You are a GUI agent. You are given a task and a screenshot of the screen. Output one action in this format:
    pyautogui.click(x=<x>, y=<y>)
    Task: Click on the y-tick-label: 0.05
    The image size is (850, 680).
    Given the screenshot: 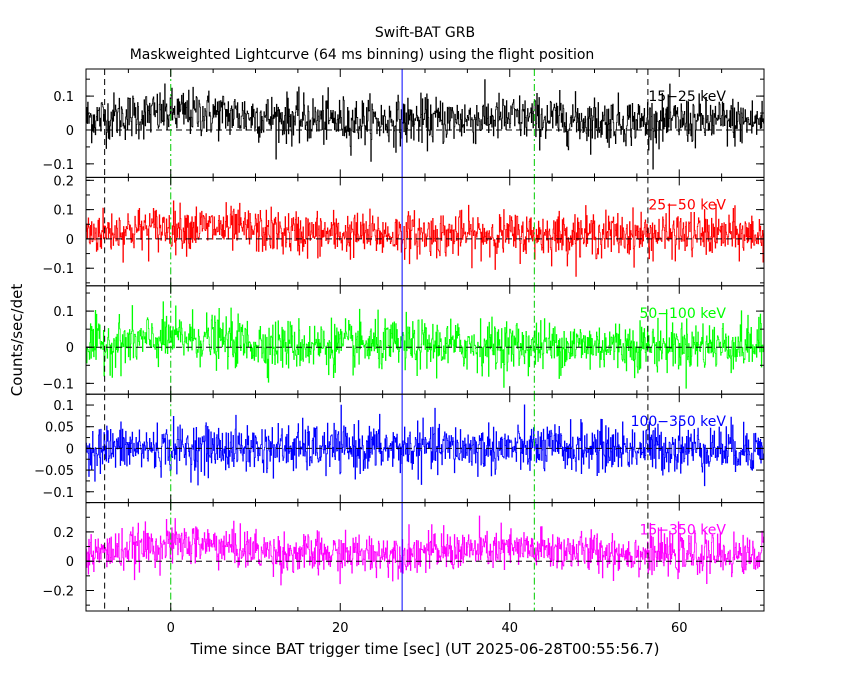 What is the action you would take?
    pyautogui.click(x=59, y=428)
    